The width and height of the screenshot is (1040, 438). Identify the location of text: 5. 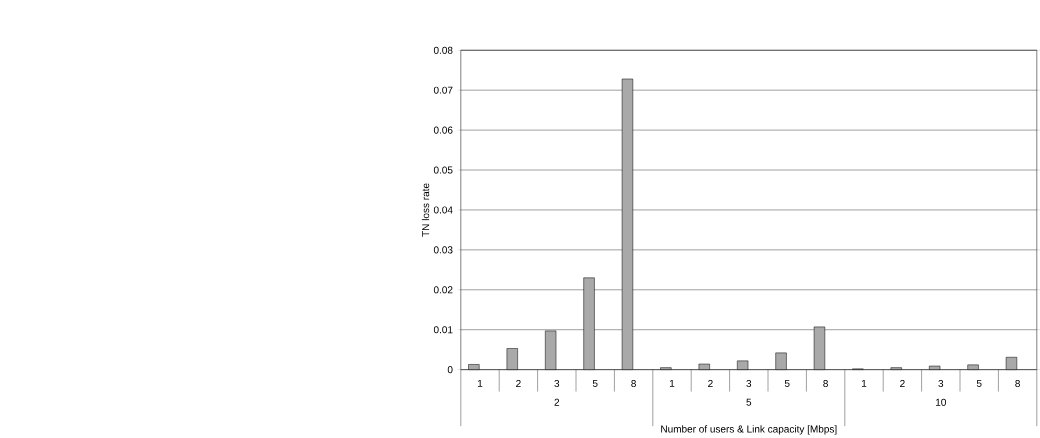
(749, 402).